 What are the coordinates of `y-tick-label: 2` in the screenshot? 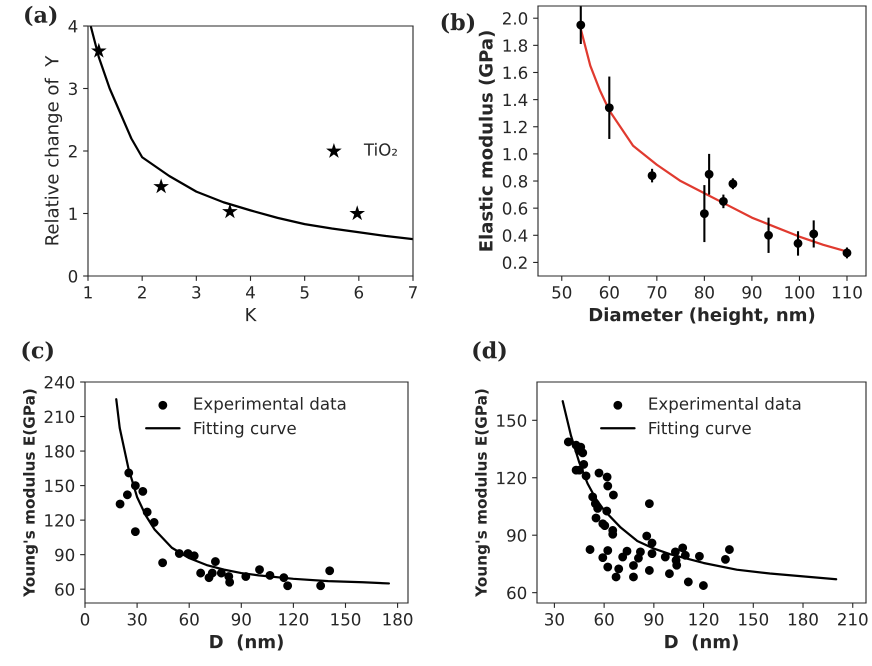 It's located at (72, 151).